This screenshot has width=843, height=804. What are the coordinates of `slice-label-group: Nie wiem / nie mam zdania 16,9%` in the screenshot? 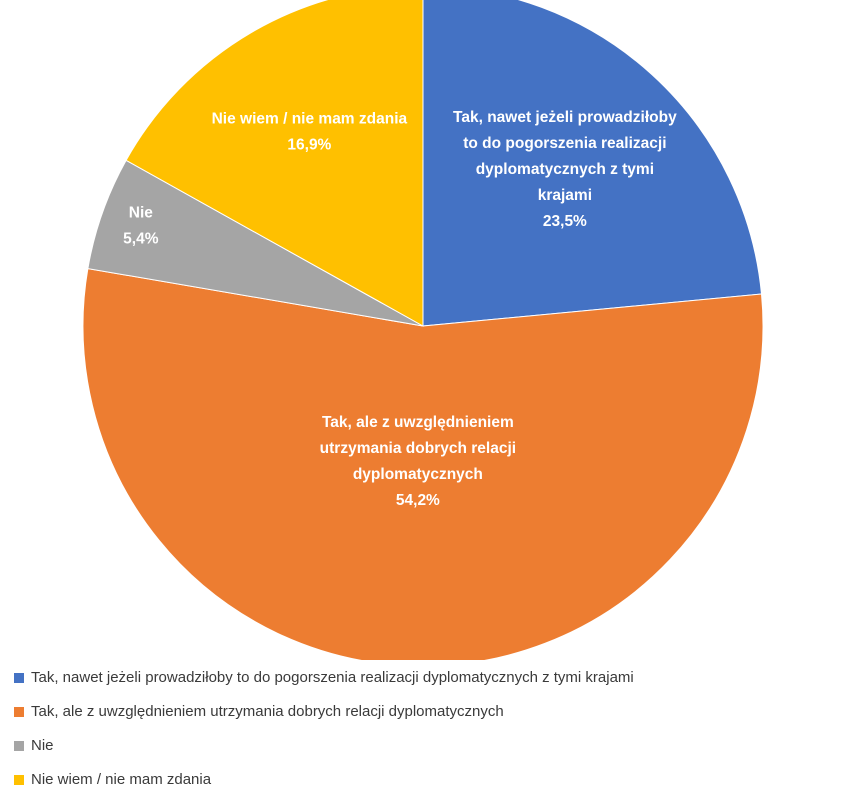 It's located at (310, 132).